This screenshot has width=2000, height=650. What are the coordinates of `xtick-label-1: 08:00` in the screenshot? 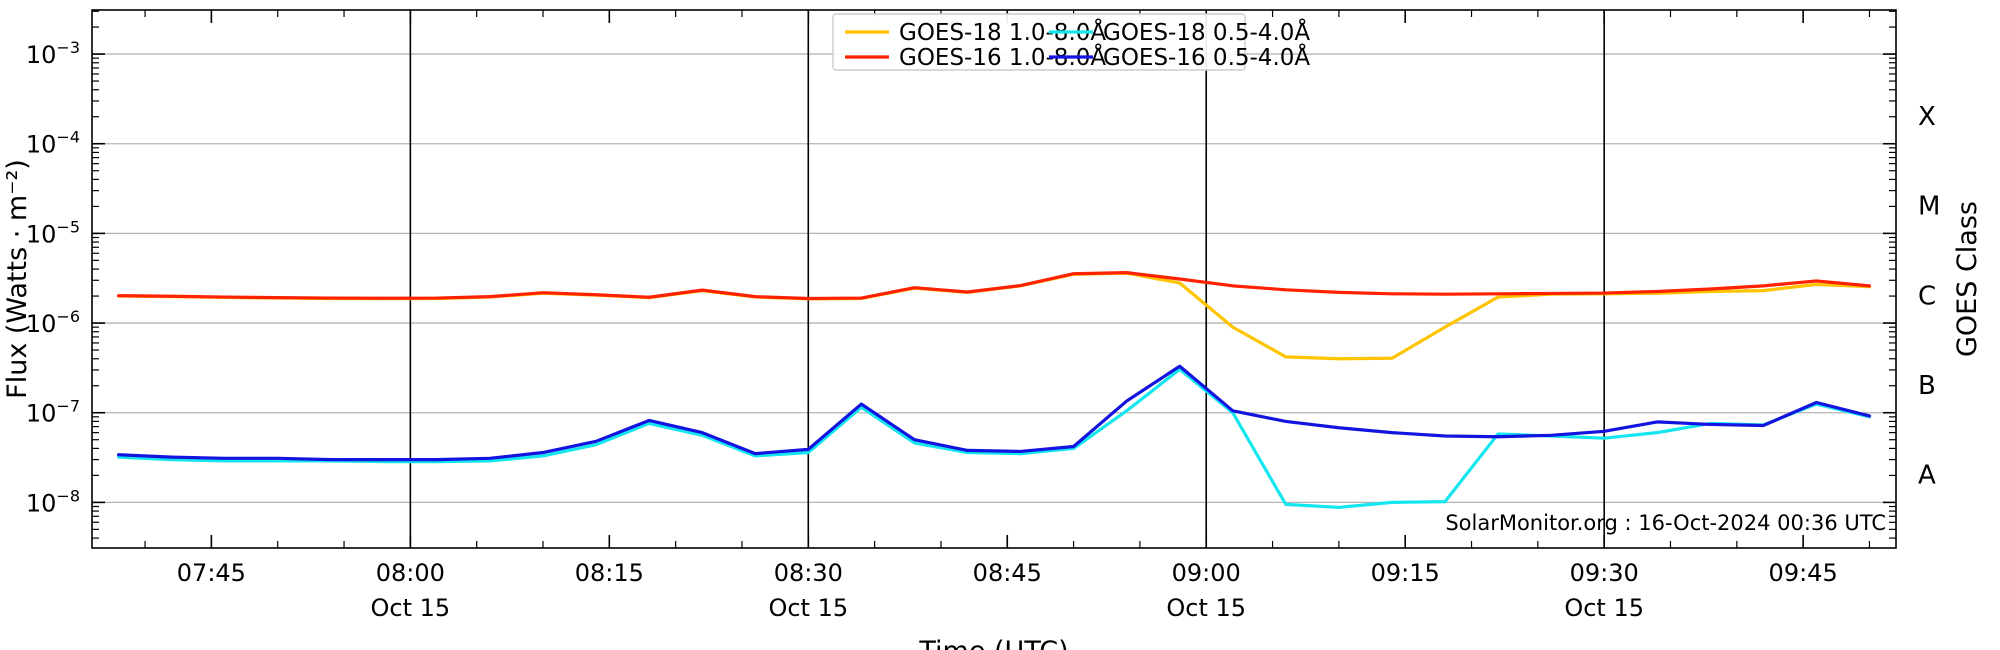 It's located at (410, 573).